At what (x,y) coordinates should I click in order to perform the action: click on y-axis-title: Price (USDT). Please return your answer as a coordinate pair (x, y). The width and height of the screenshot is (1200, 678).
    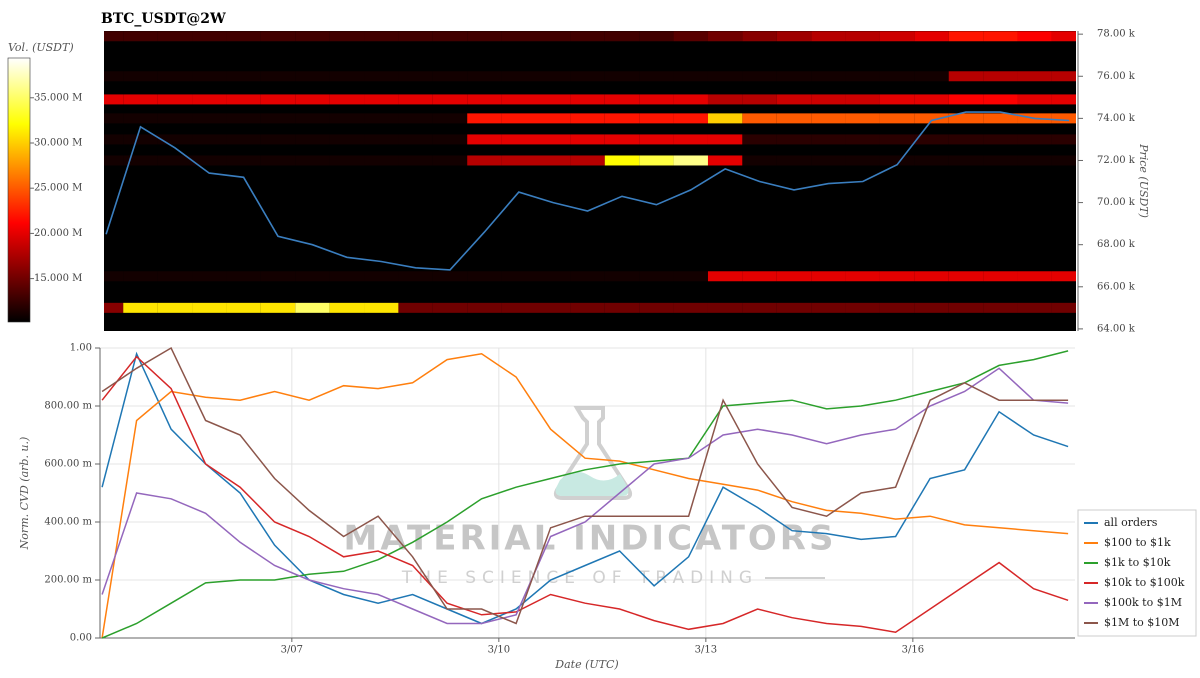
    Looking at the image, I should click on (1143, 180).